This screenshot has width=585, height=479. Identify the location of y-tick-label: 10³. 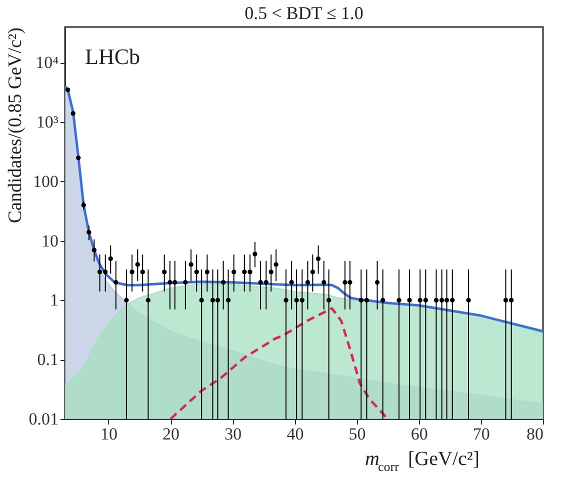
(47, 122).